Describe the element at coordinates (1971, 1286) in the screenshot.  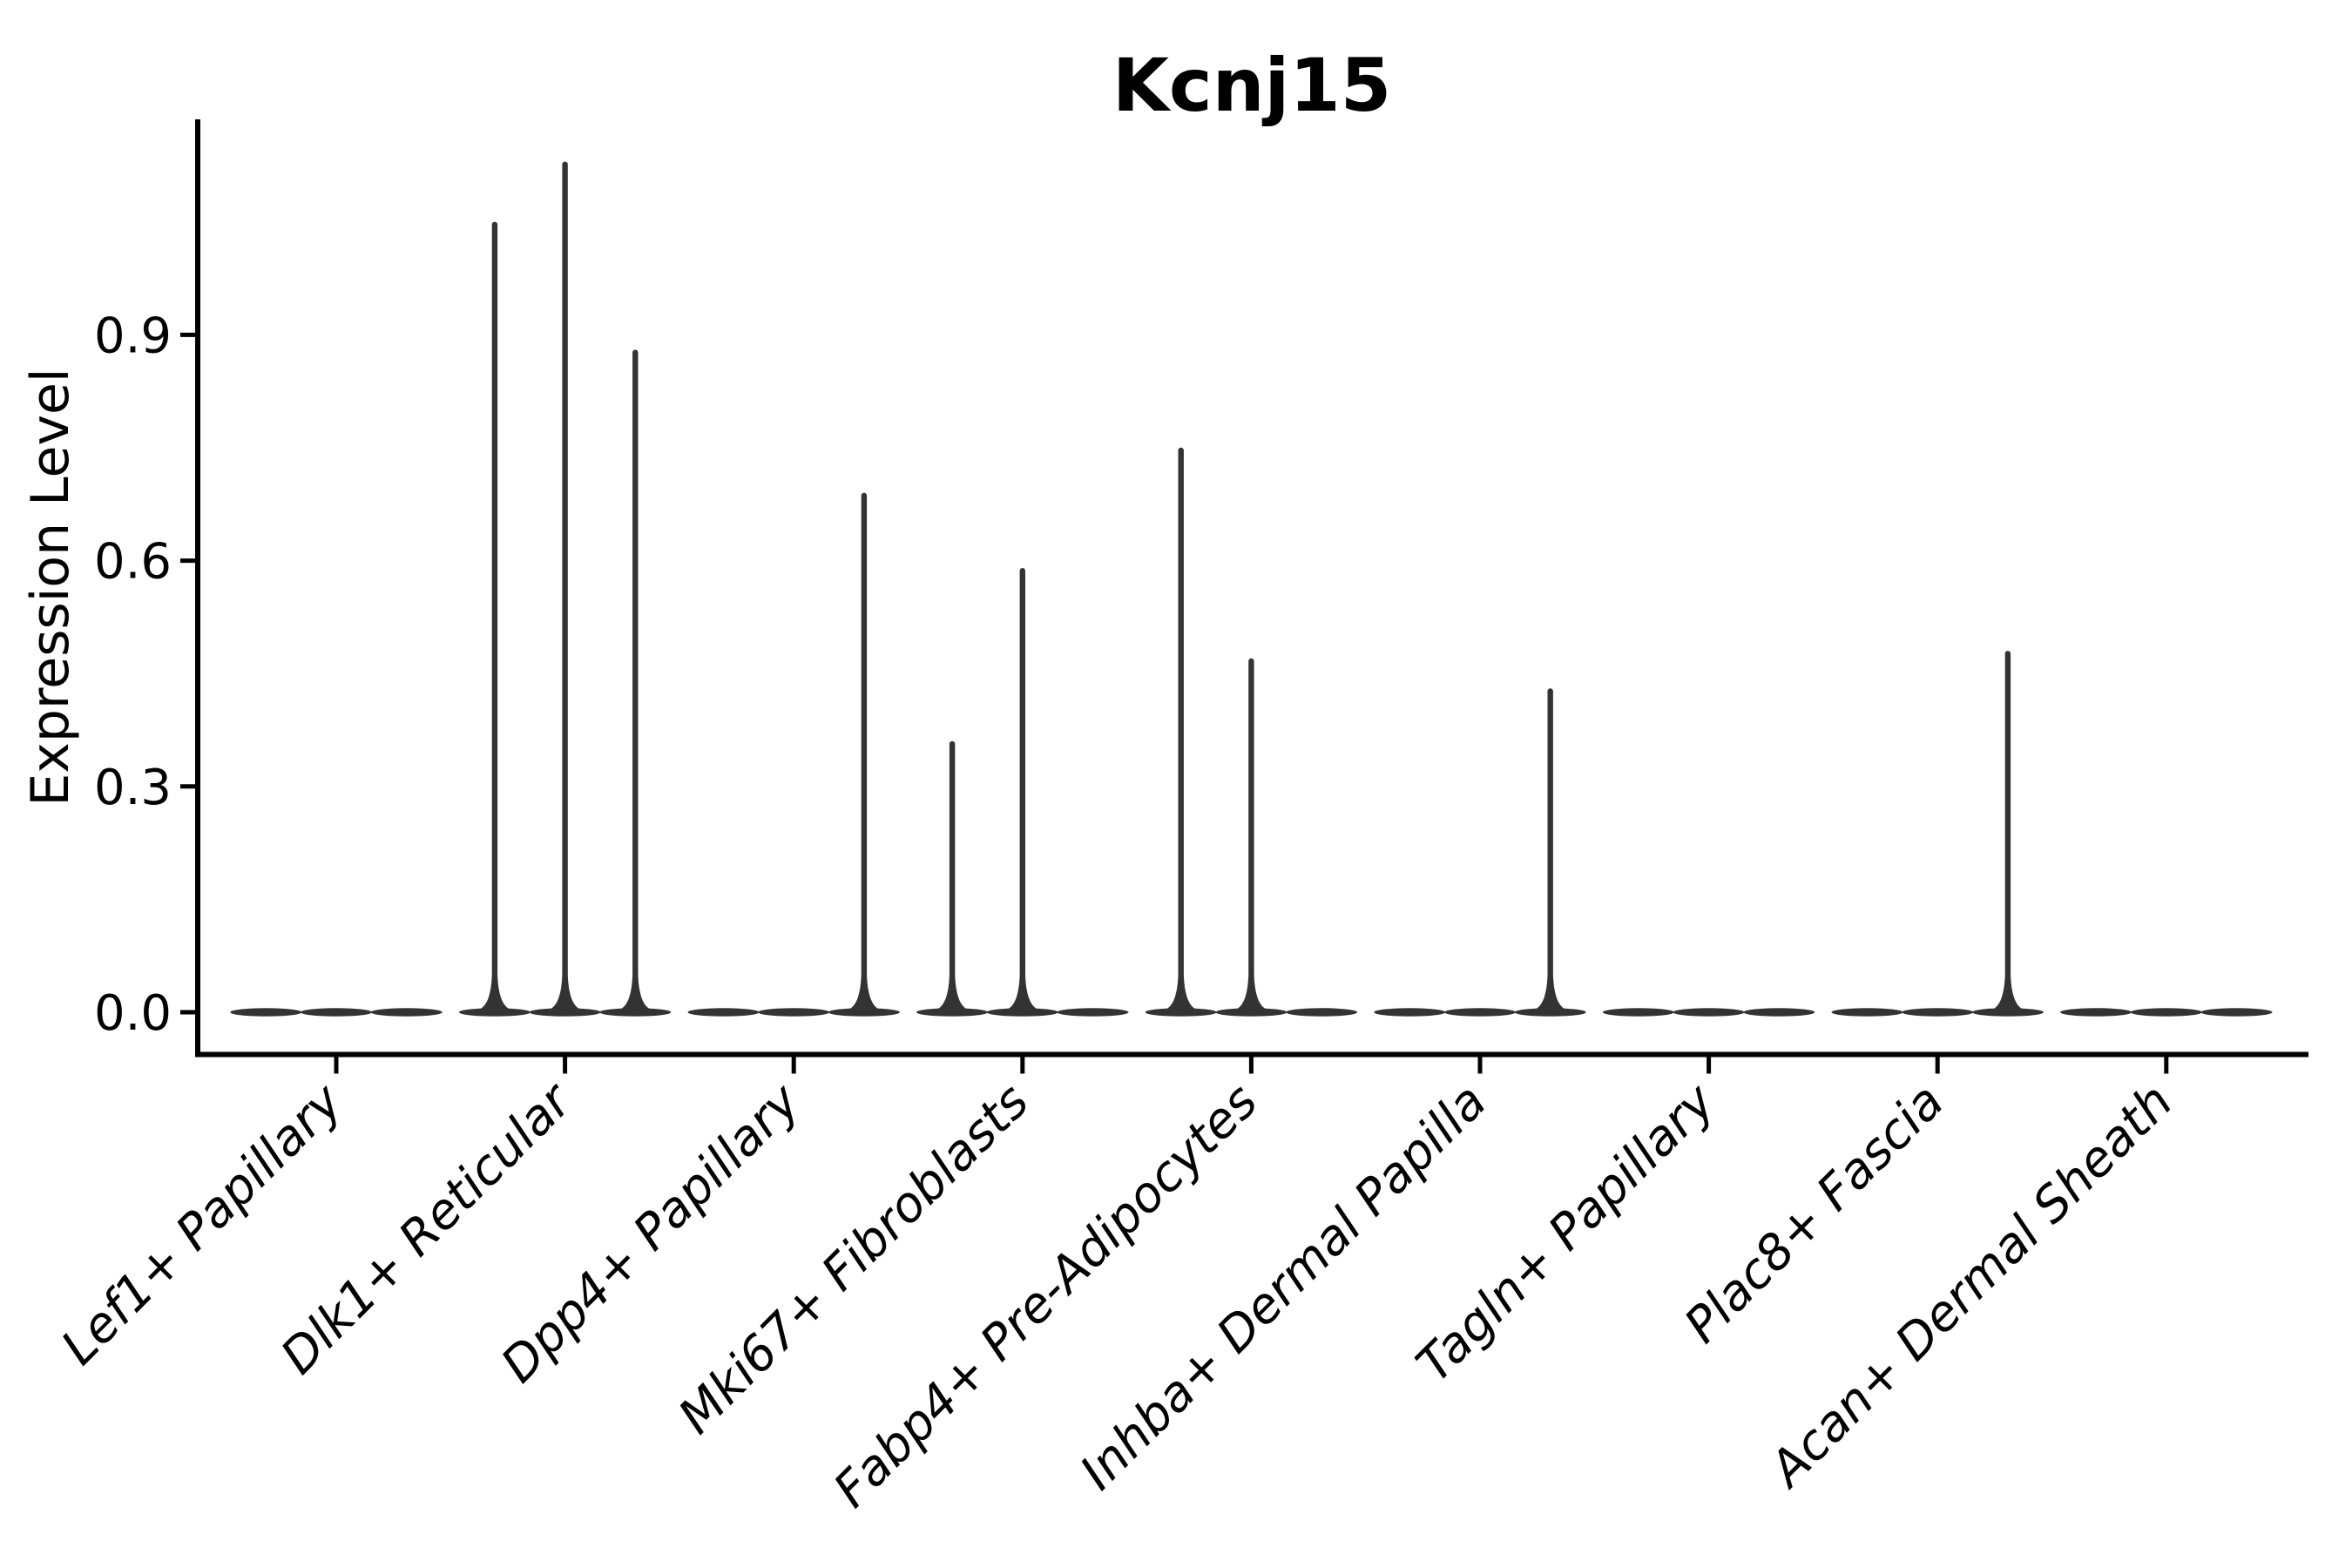
I see `x-axis-tick-label: Acan+ Dermal Sheath` at that location.